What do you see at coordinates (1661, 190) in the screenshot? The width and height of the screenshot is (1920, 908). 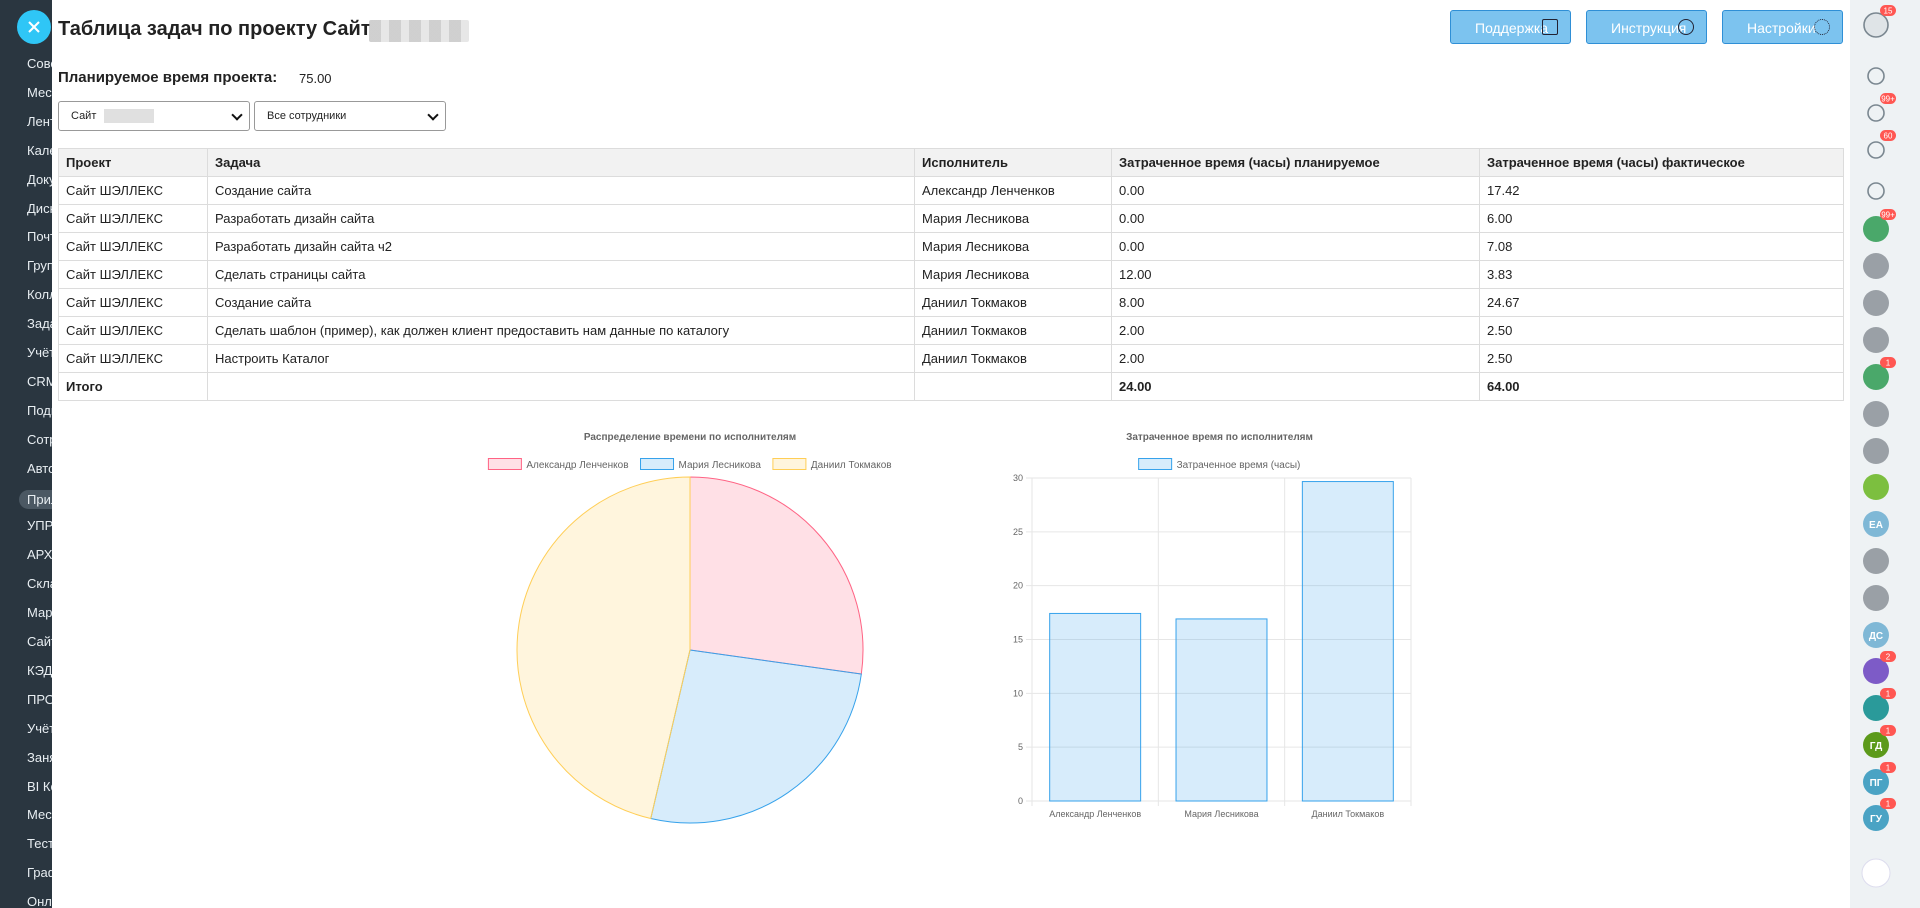 I see `table-cell: 17.42` at bounding box center [1661, 190].